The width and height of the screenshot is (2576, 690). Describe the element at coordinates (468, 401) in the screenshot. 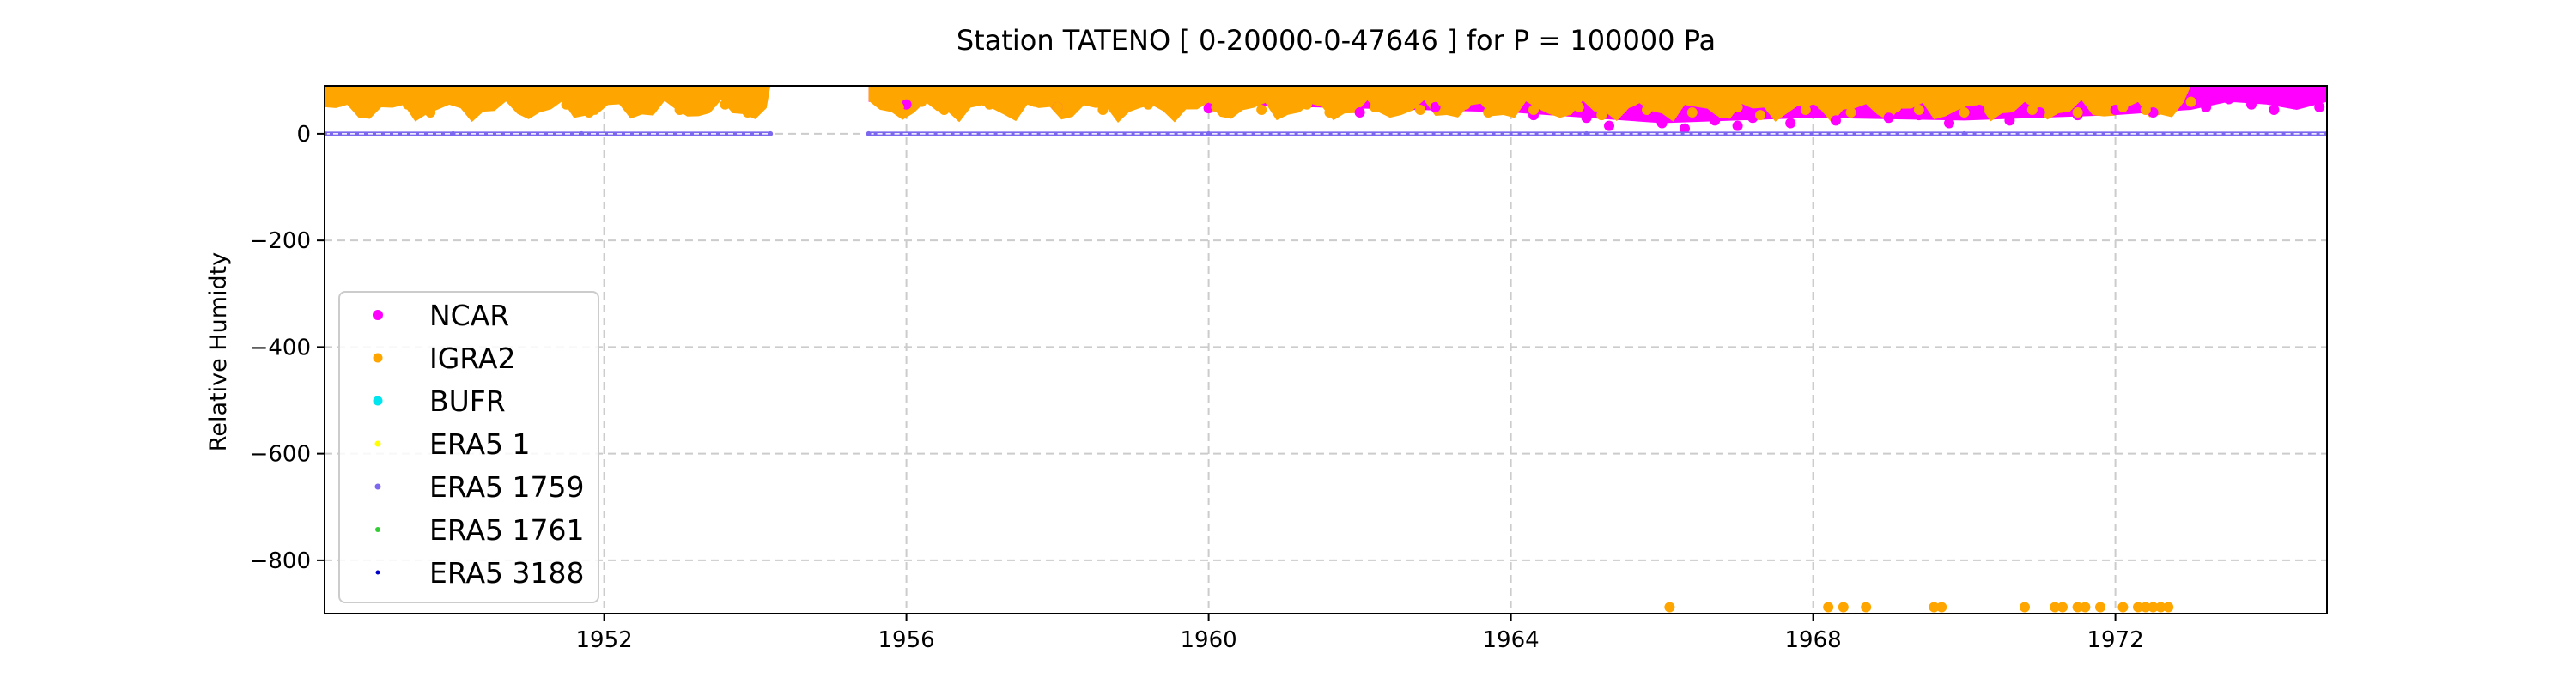

I see `legend-label: BUFR` at that location.